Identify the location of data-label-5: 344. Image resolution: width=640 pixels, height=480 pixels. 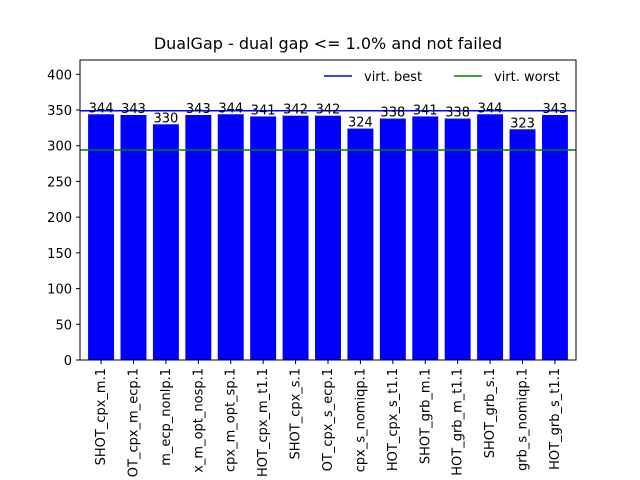
(230, 108).